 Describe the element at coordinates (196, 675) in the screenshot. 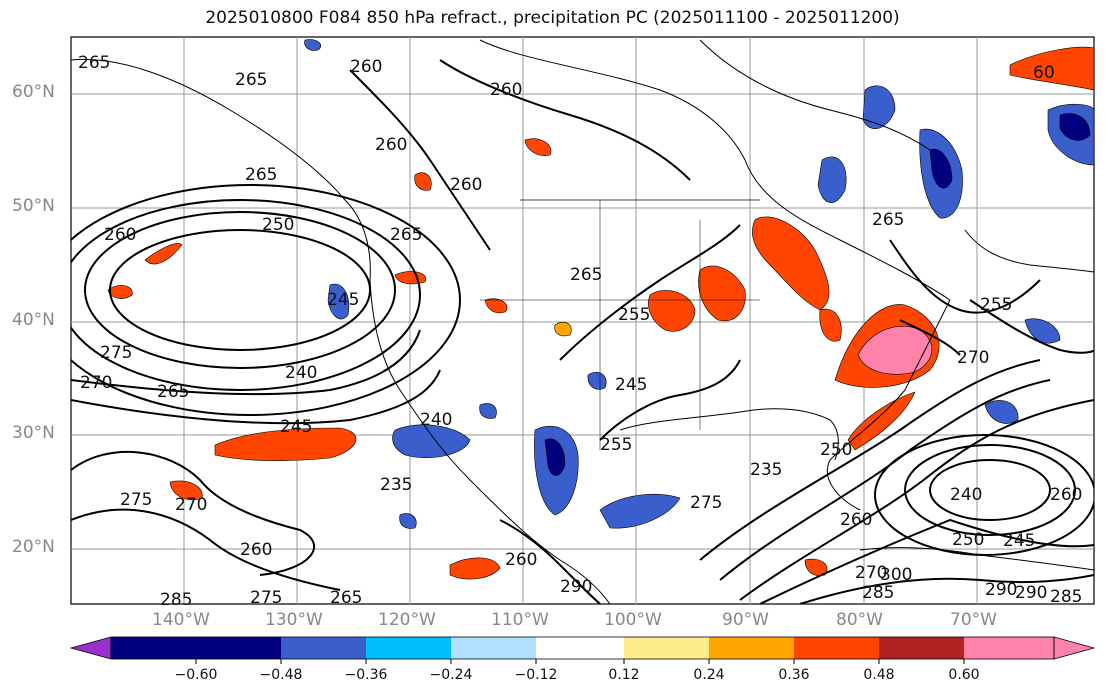

I see `colorbar-tick-label: −0.60` at that location.